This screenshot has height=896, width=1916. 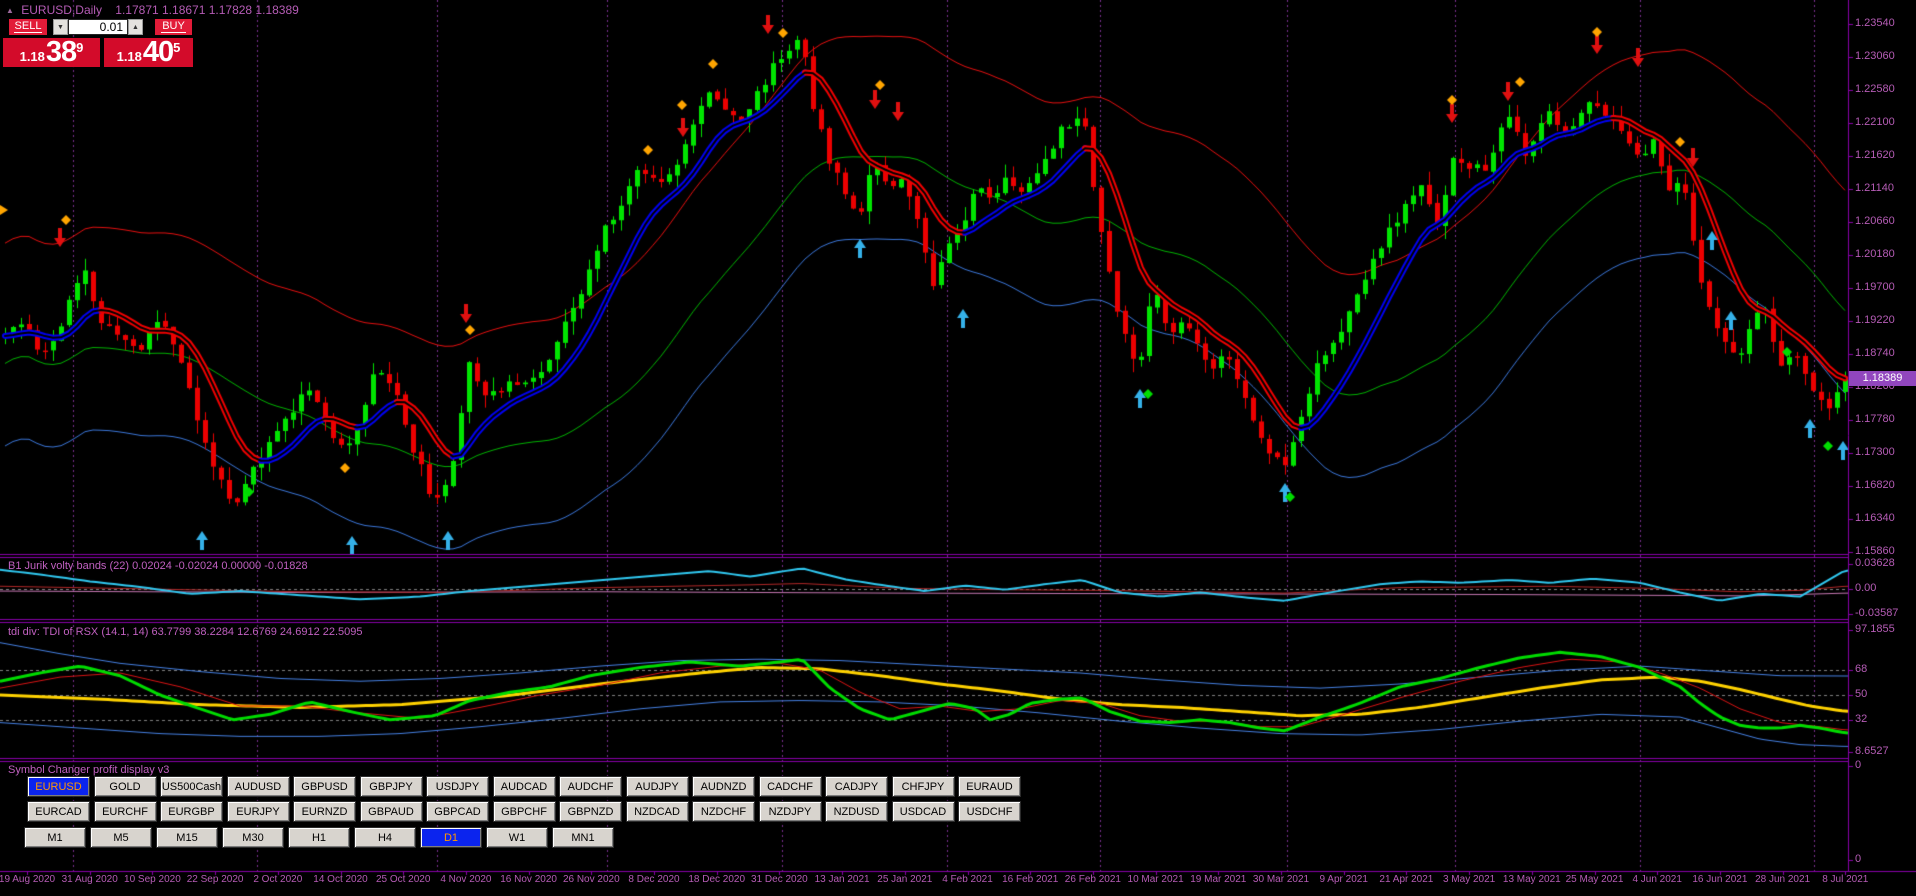 I want to click on symbol-button-eurjpy: EURJPY, so click(x=258, y=811).